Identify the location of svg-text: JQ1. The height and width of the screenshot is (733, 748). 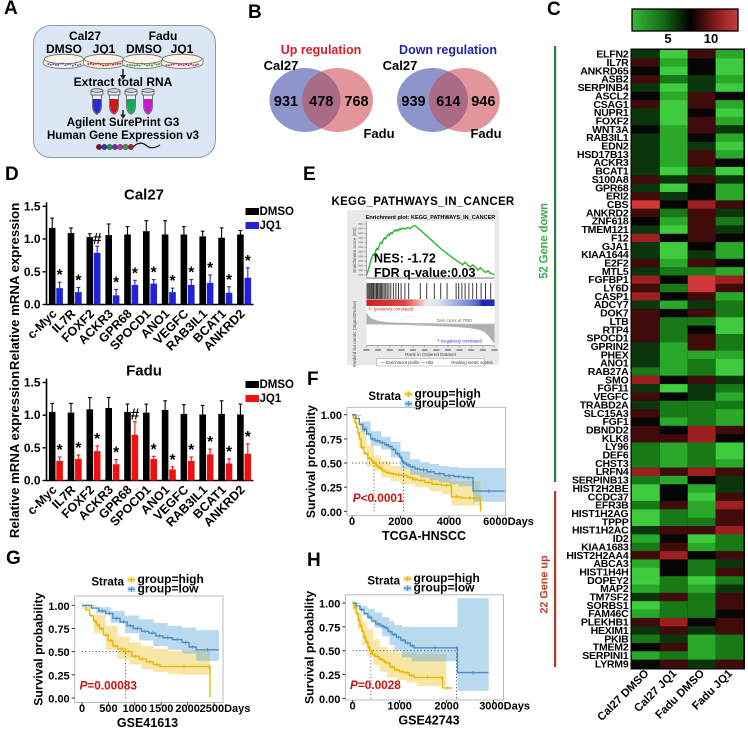
(271, 399).